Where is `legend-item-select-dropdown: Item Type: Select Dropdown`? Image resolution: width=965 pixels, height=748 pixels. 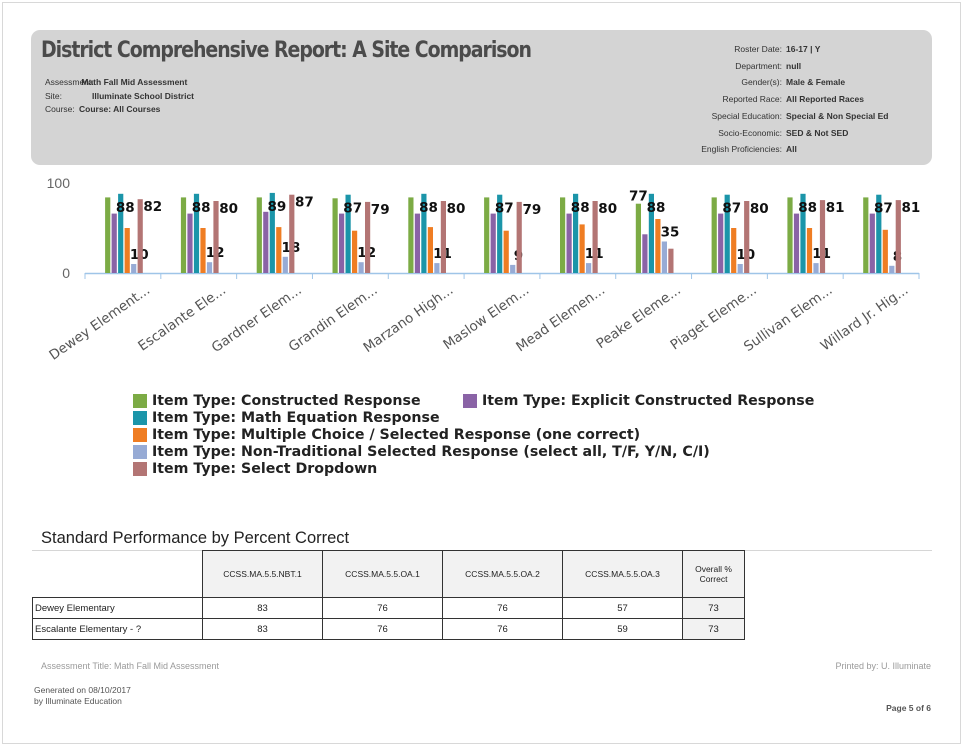
legend-item-select-dropdown: Item Type: Select Dropdown is located at coordinates (255, 469).